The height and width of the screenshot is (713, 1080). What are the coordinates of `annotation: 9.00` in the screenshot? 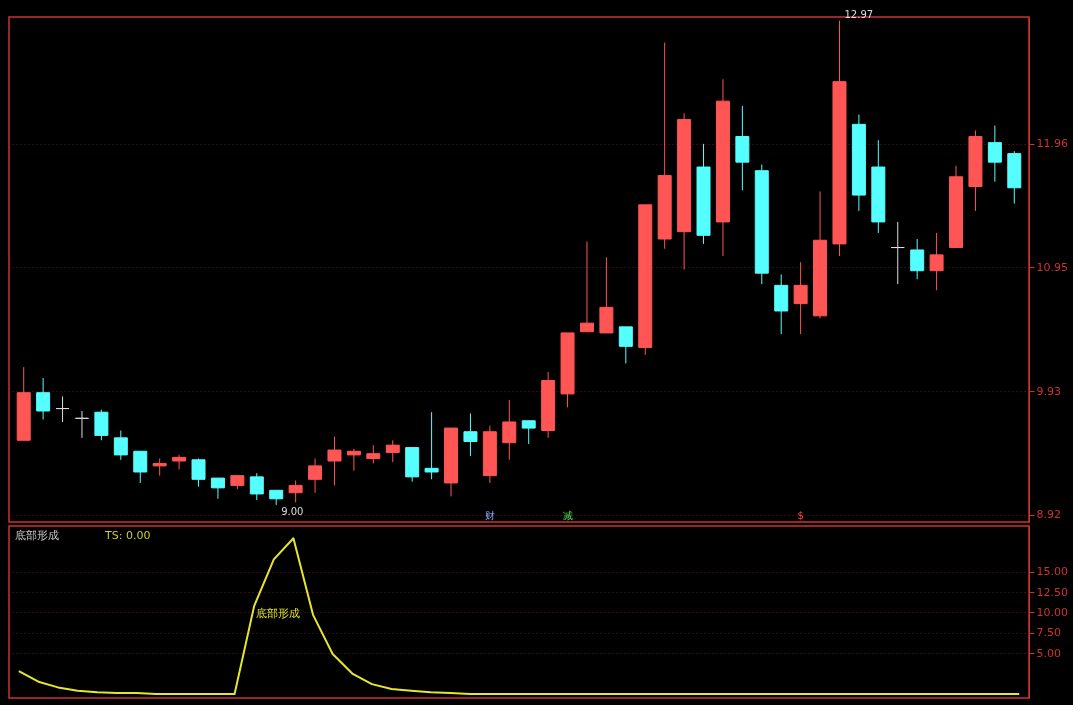 It's located at (292, 511).